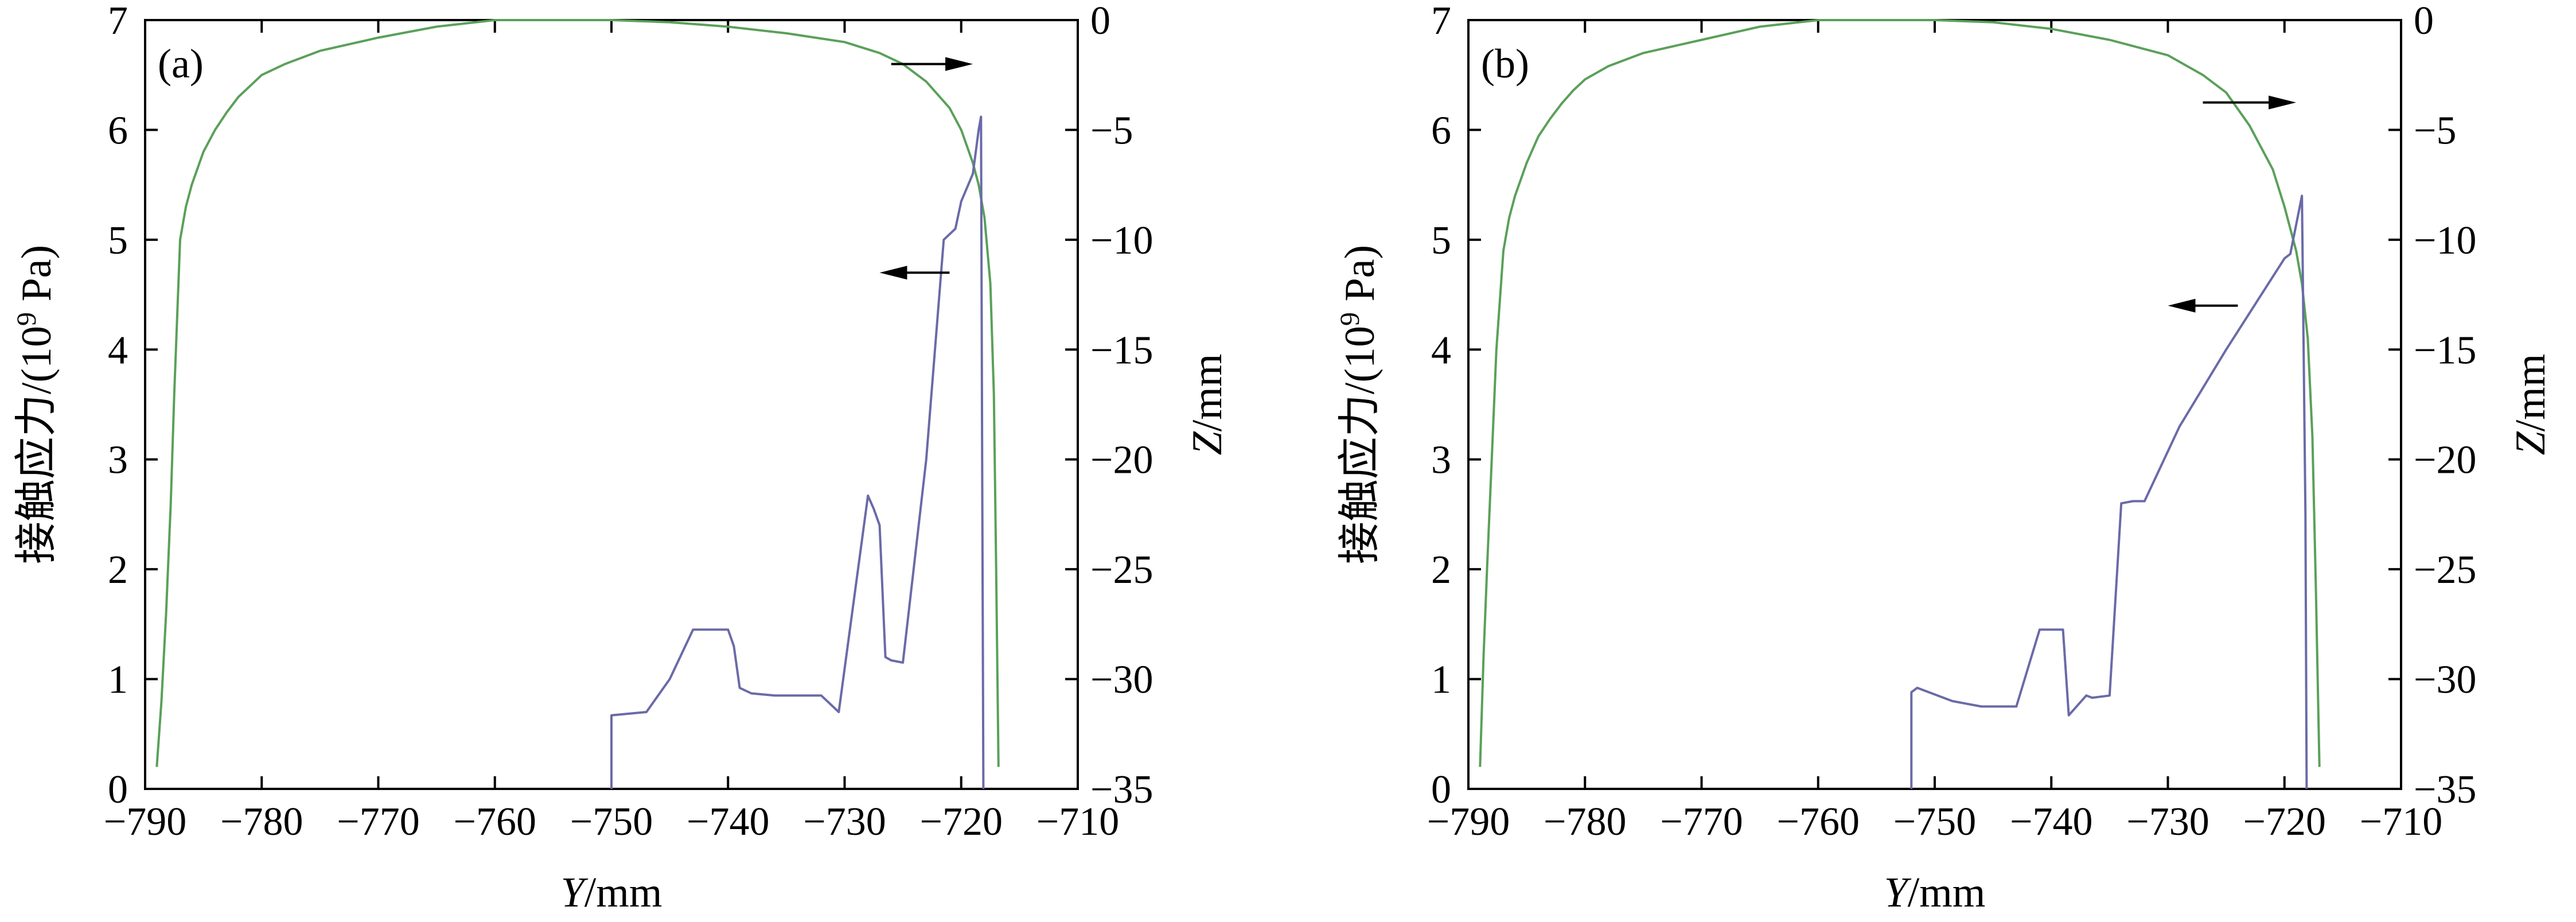 This screenshot has width=2576, height=922. What do you see at coordinates (181, 64) in the screenshot?
I see `panel-label: (a)` at bounding box center [181, 64].